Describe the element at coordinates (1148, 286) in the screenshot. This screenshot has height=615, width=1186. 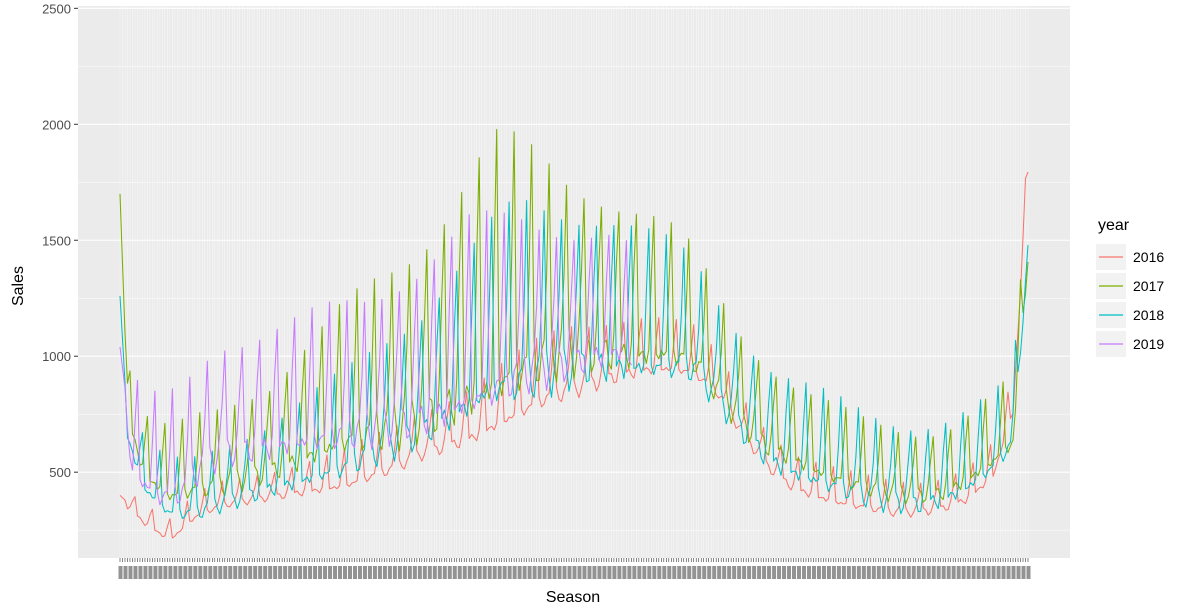
I see `legend-label-2017: 2017` at that location.